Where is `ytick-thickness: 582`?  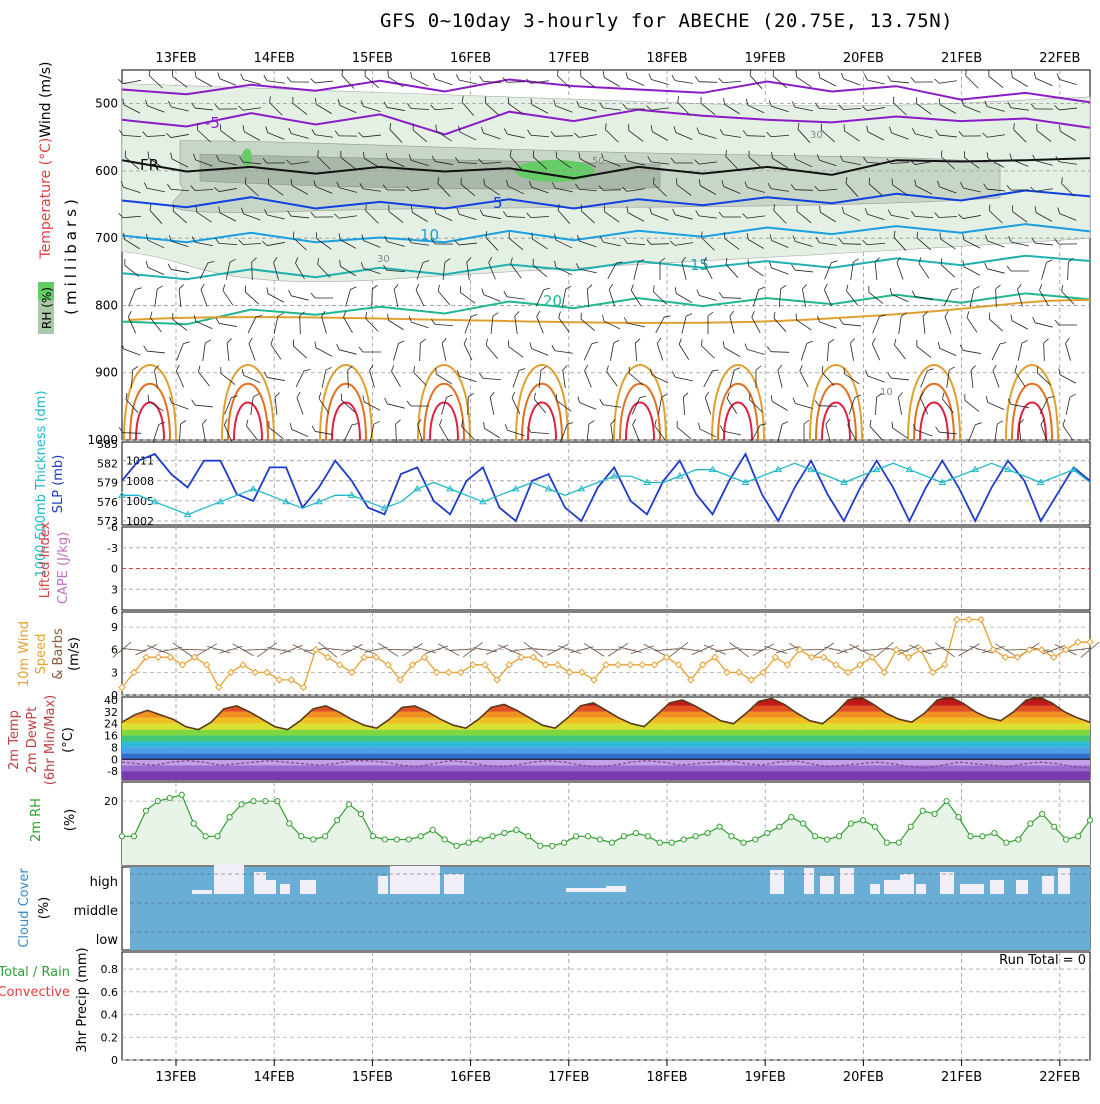 ytick-thickness: 582 is located at coordinates (107, 463).